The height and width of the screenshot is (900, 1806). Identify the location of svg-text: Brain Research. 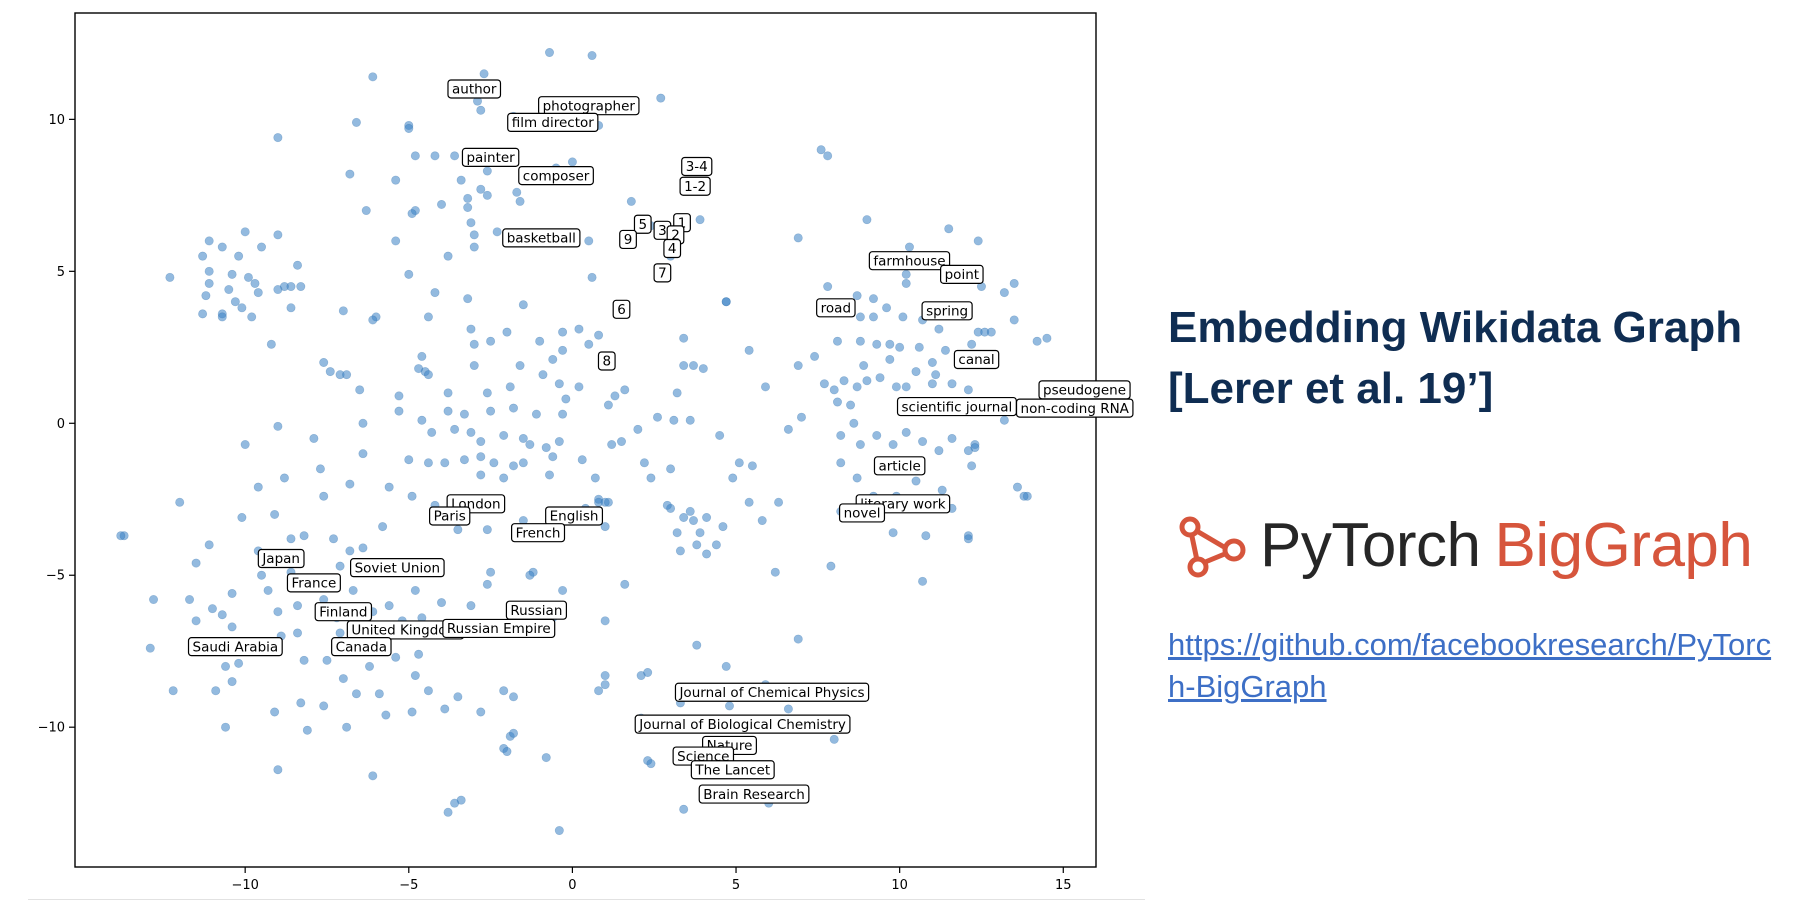
(754, 795).